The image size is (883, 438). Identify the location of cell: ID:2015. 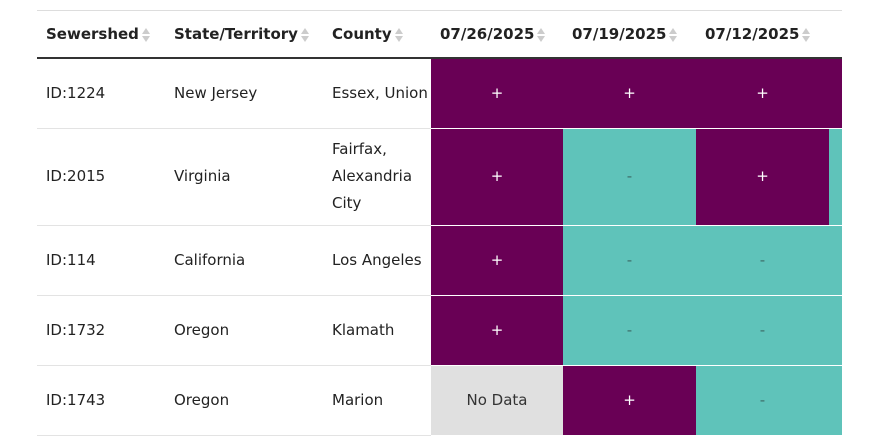
(101, 177).